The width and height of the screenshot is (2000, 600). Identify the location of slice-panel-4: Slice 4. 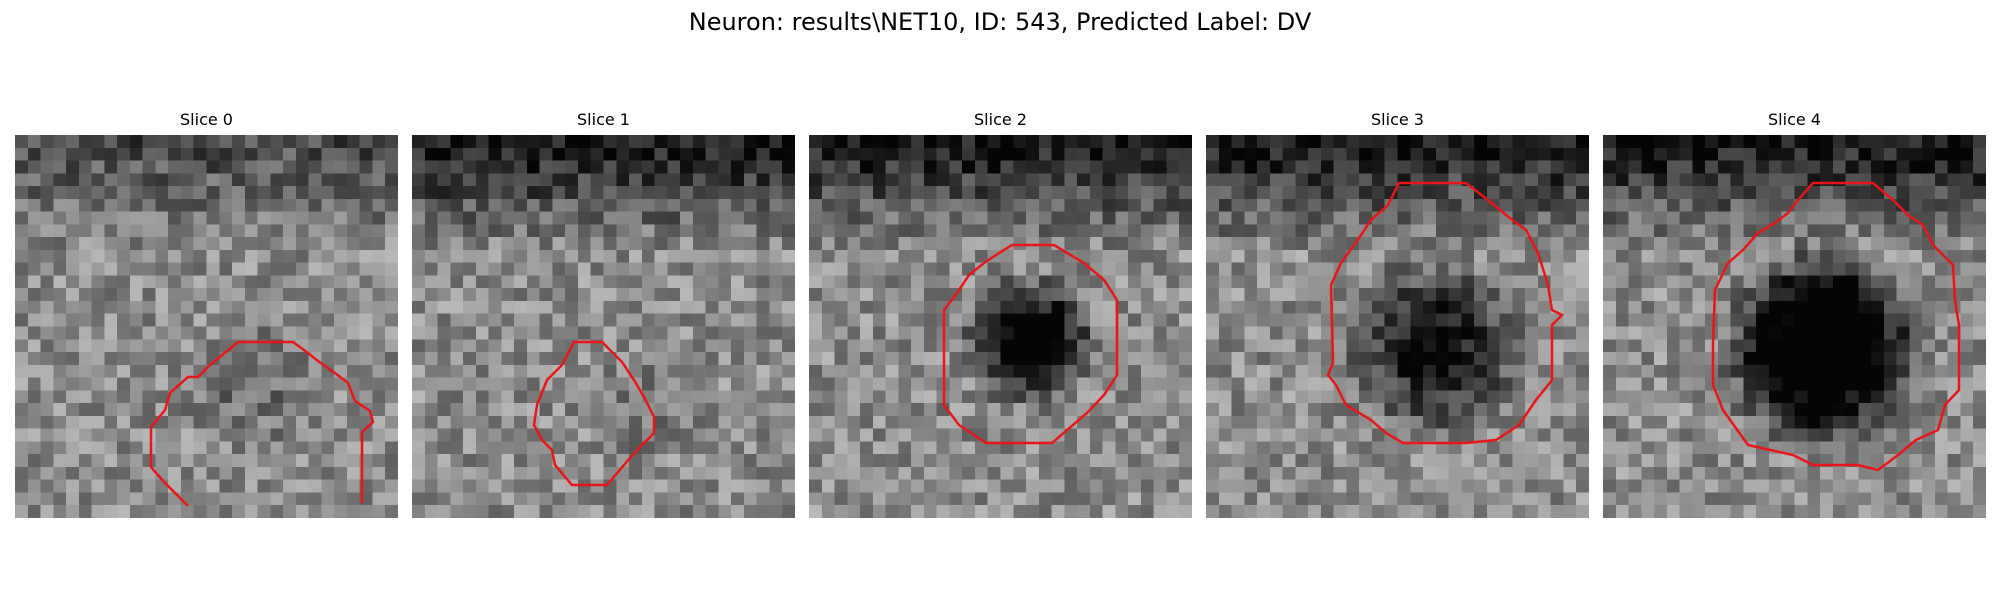
(1794, 314).